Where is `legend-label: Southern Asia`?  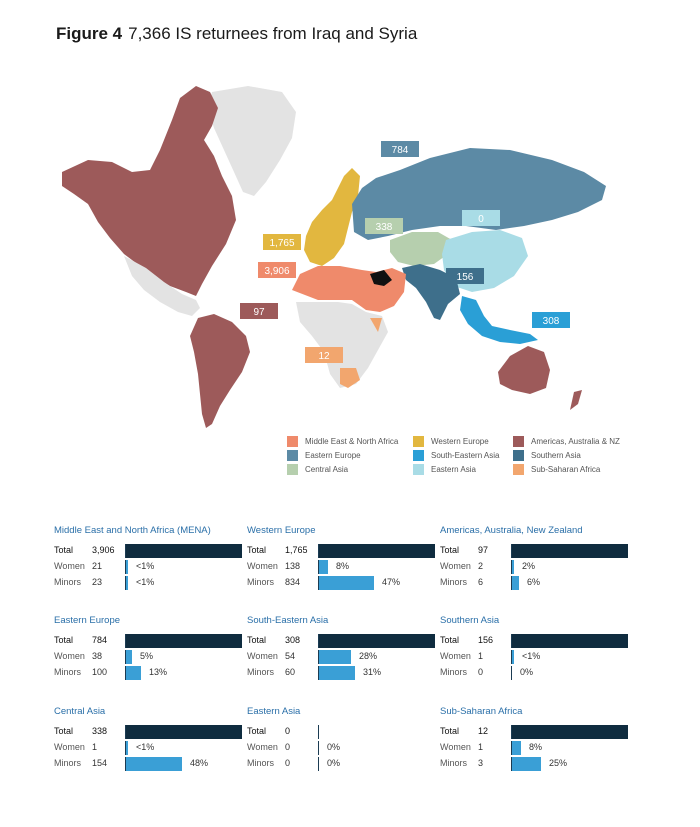
legend-label: Southern Asia is located at coordinates (556, 455).